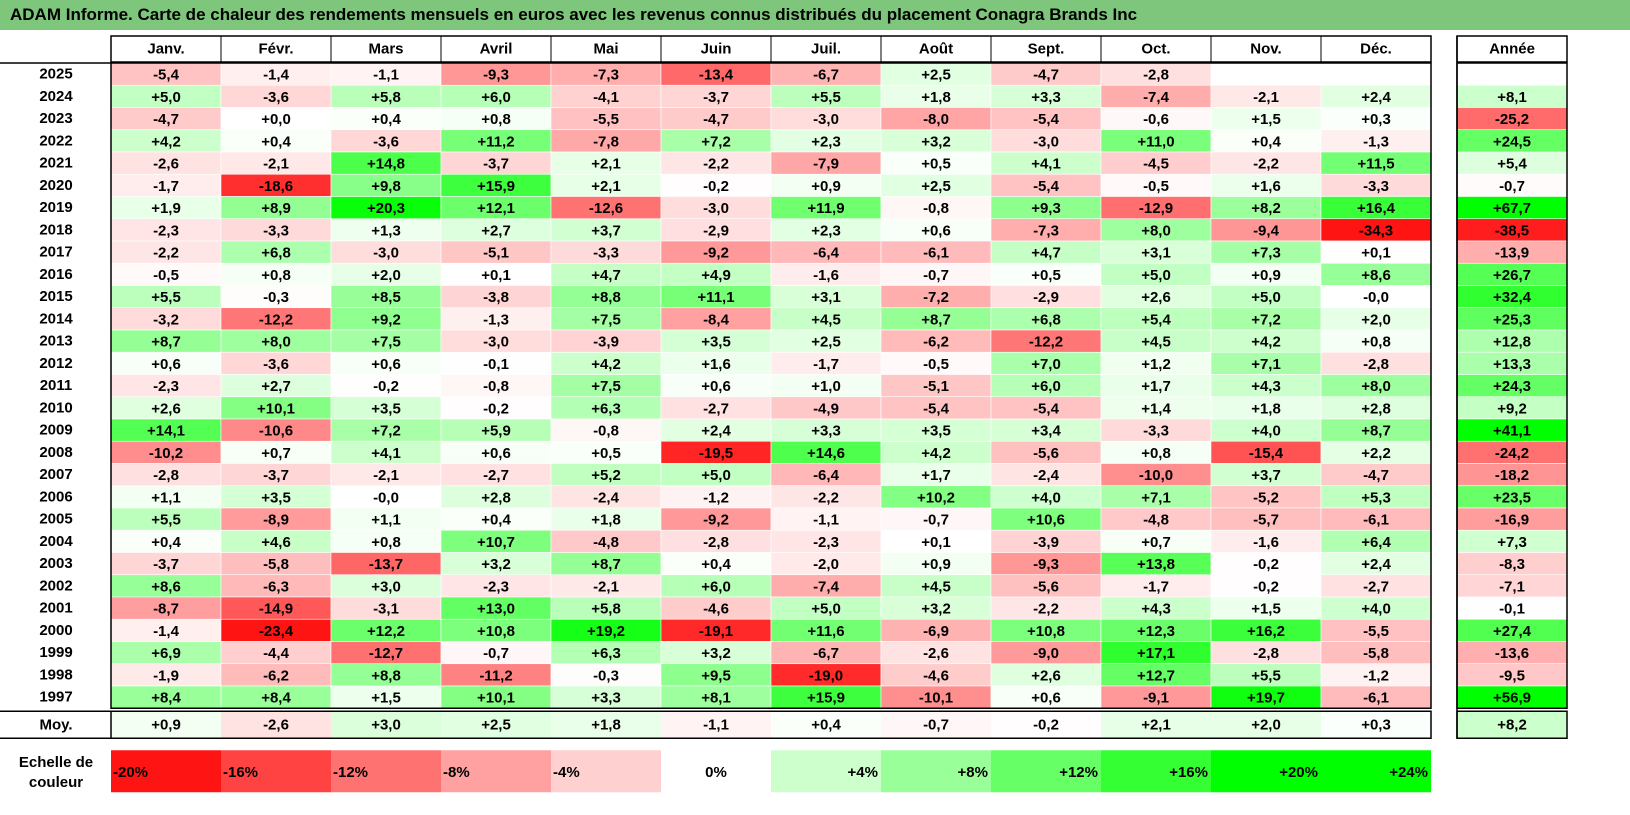 The image size is (1630, 815). I want to click on cell-value: +1,2, so click(1156, 364).